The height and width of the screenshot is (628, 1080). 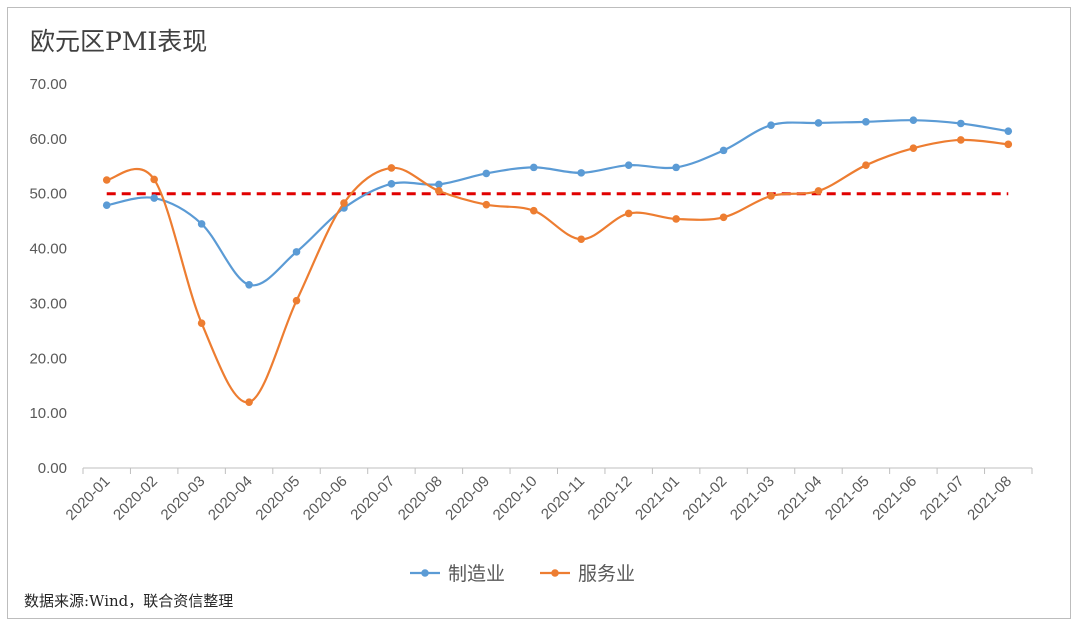 I want to click on x-tick-label: 2021-06, so click(x=894, y=498).